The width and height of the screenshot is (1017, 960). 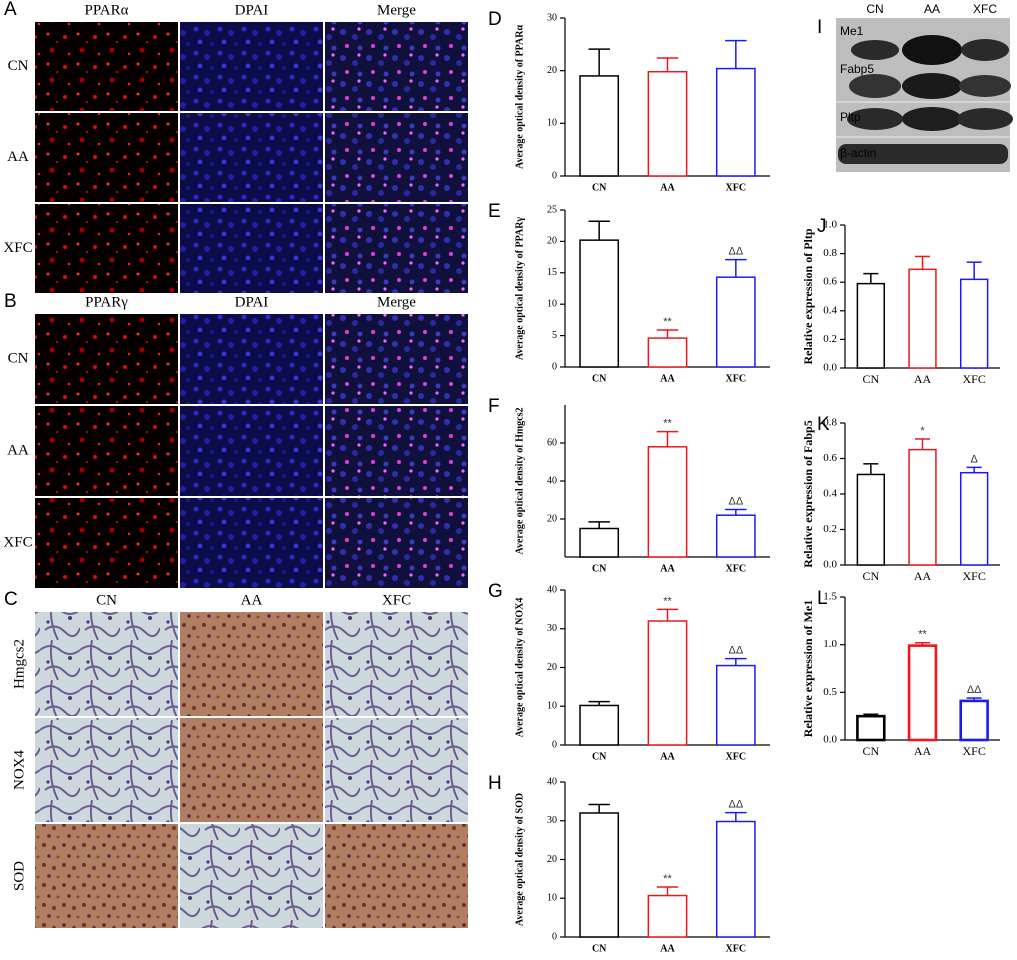 What do you see at coordinates (10, 10) in the screenshot?
I see `panel-letter: A` at bounding box center [10, 10].